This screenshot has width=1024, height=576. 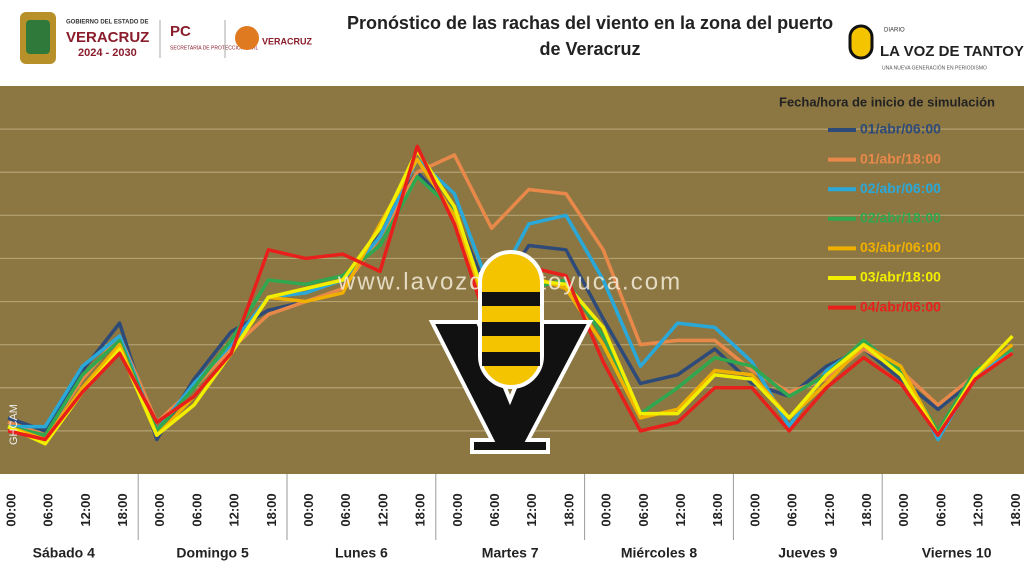 What do you see at coordinates (107, 37) in the screenshot?
I see `gov-name: VERACRUZ` at bounding box center [107, 37].